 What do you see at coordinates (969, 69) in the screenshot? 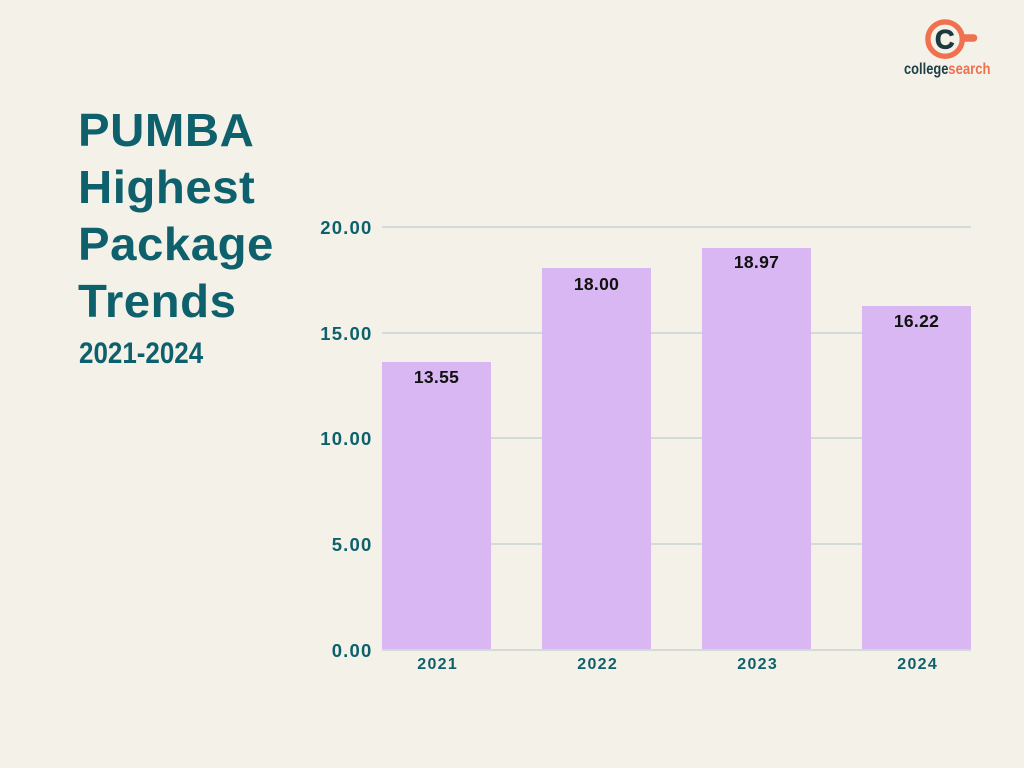
I see `svg-text: search` at bounding box center [969, 69].